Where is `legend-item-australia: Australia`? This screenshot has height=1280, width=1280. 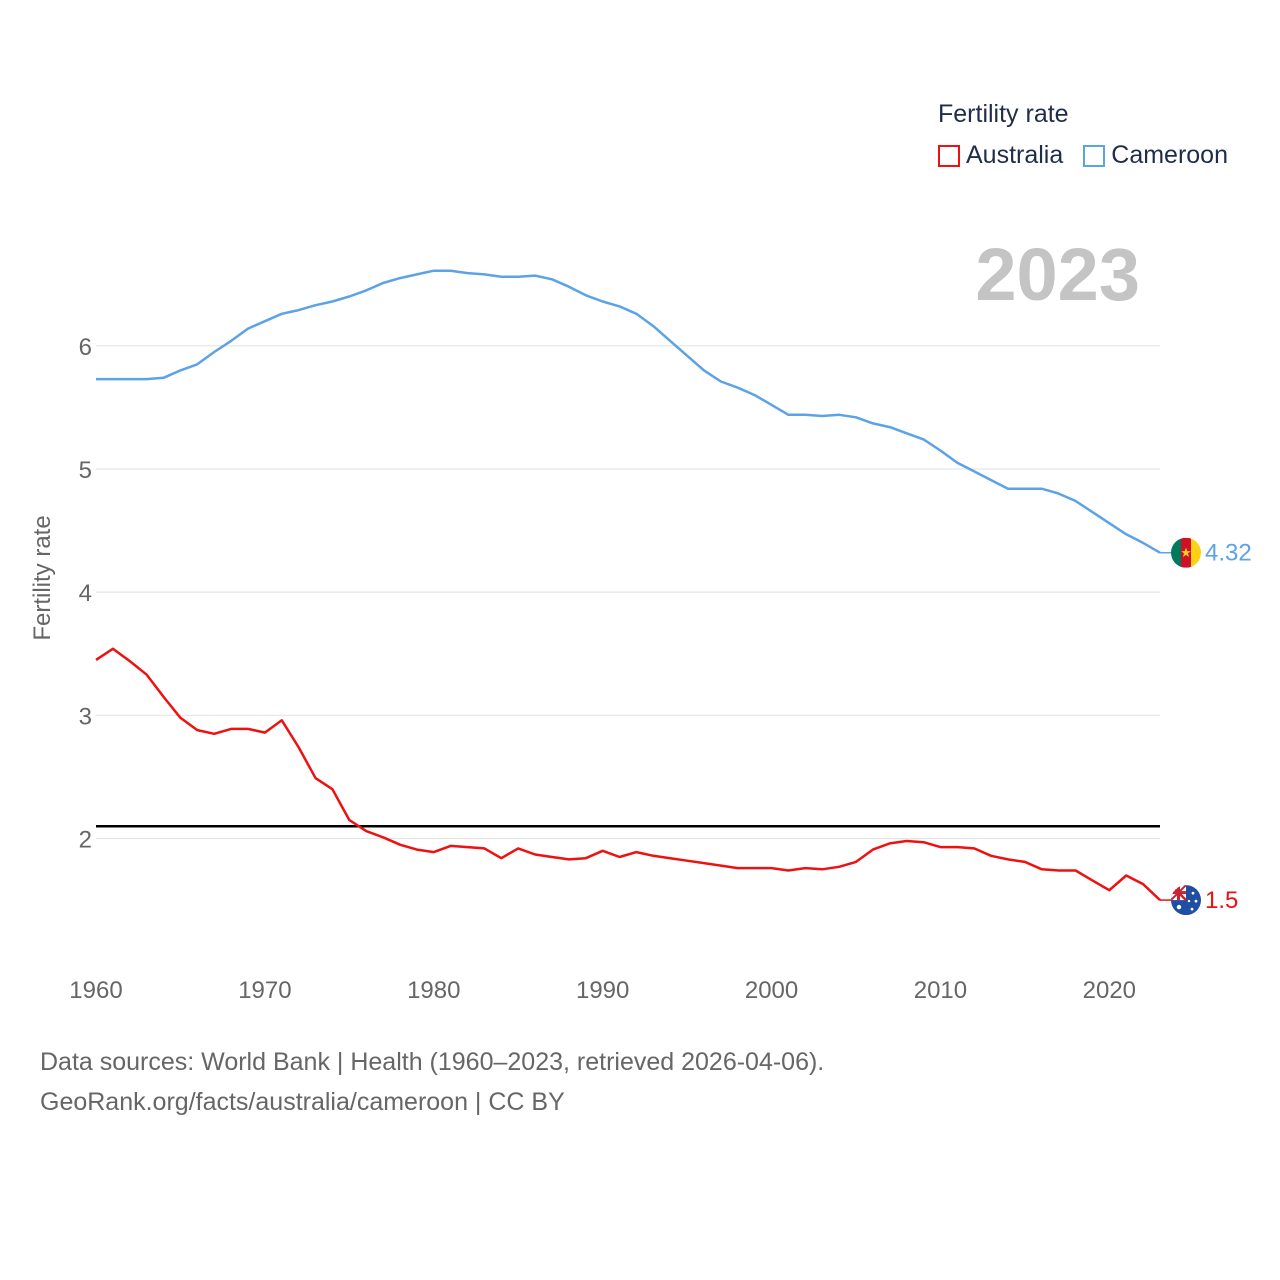
legend-item-australia: Australia is located at coordinates (1000, 155).